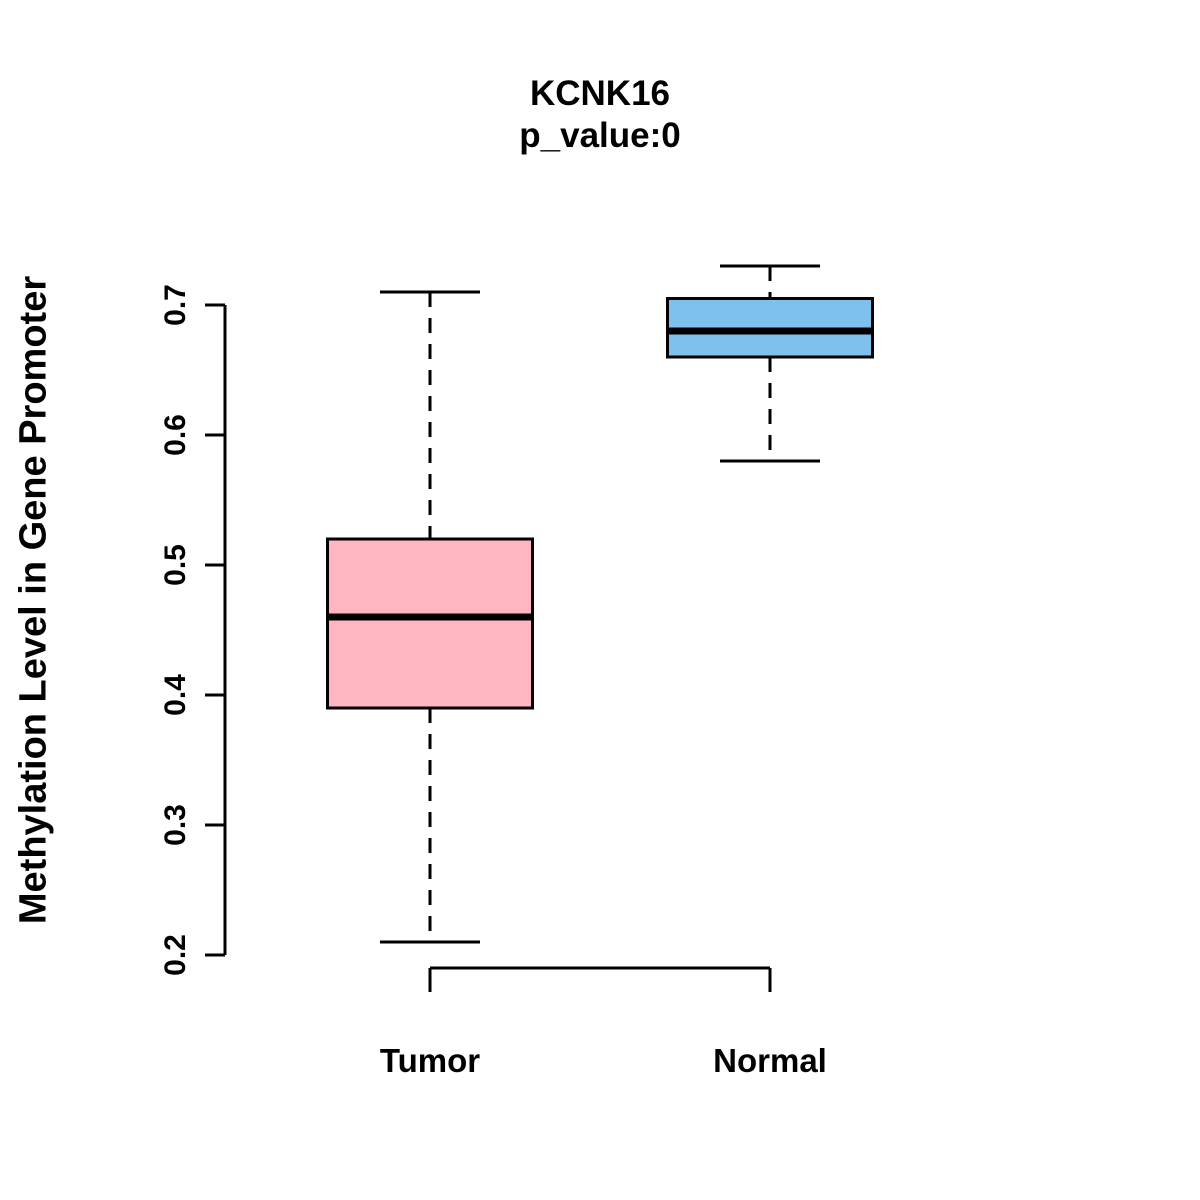  What do you see at coordinates (430, 1060) in the screenshot?
I see `x-category-label-tumor: Tumor` at bounding box center [430, 1060].